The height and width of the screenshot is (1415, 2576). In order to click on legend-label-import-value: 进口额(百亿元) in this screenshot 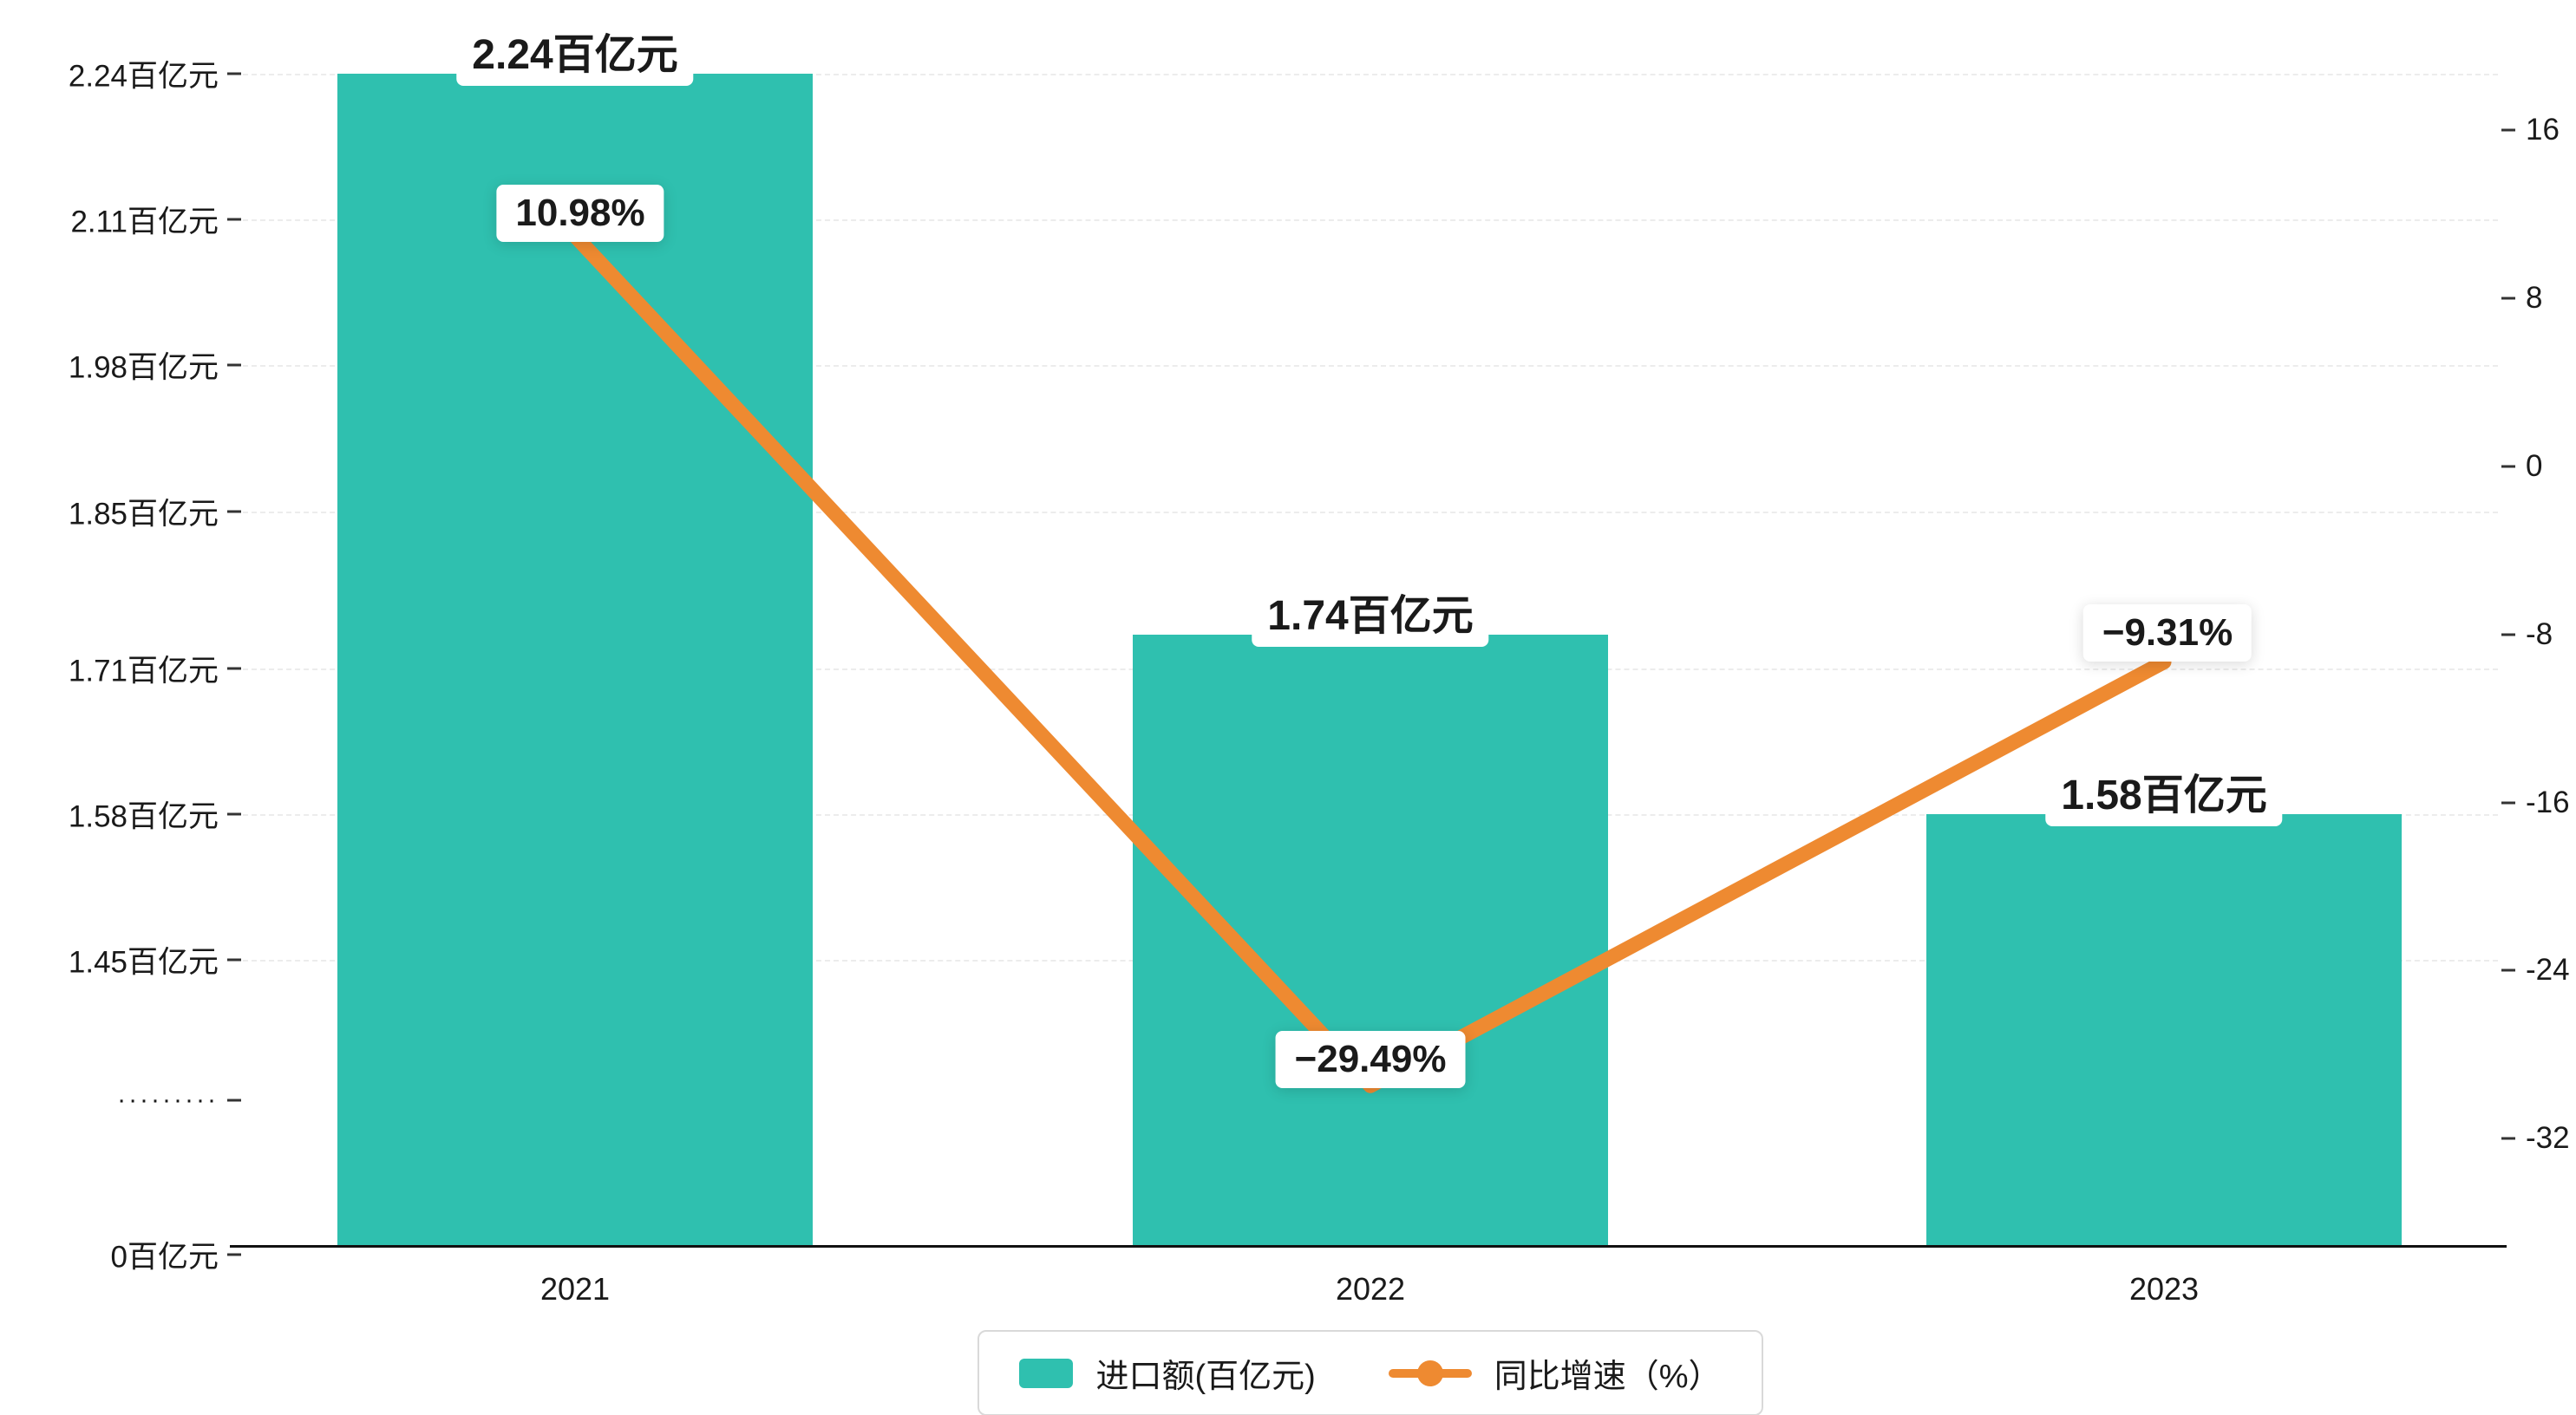, I will do `click(1205, 1377)`.